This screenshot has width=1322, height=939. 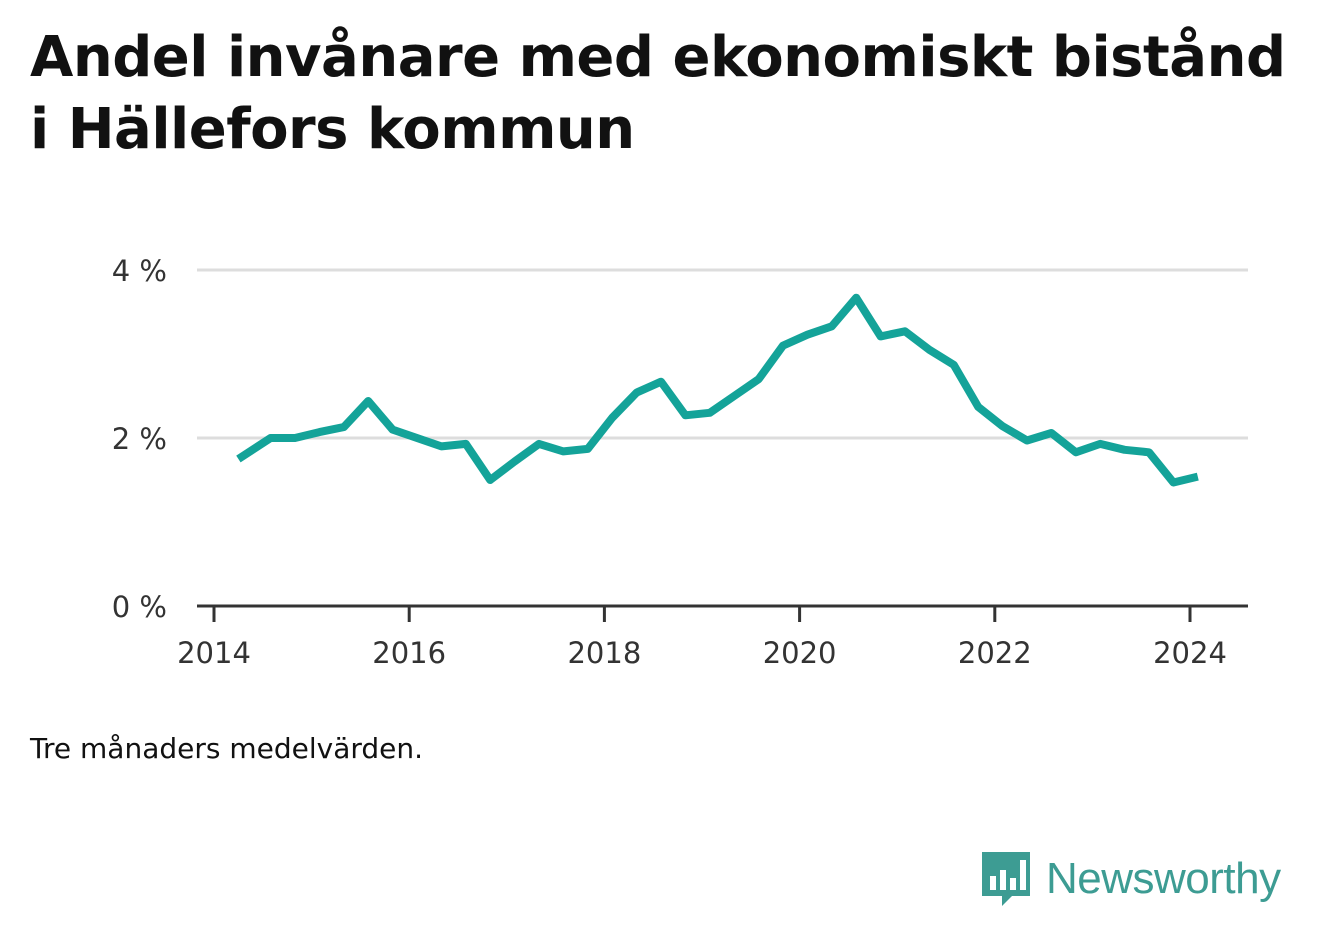 I want to click on x-axis: 2014 2016 2018 2020 2022 2024, so click(x=712, y=637).